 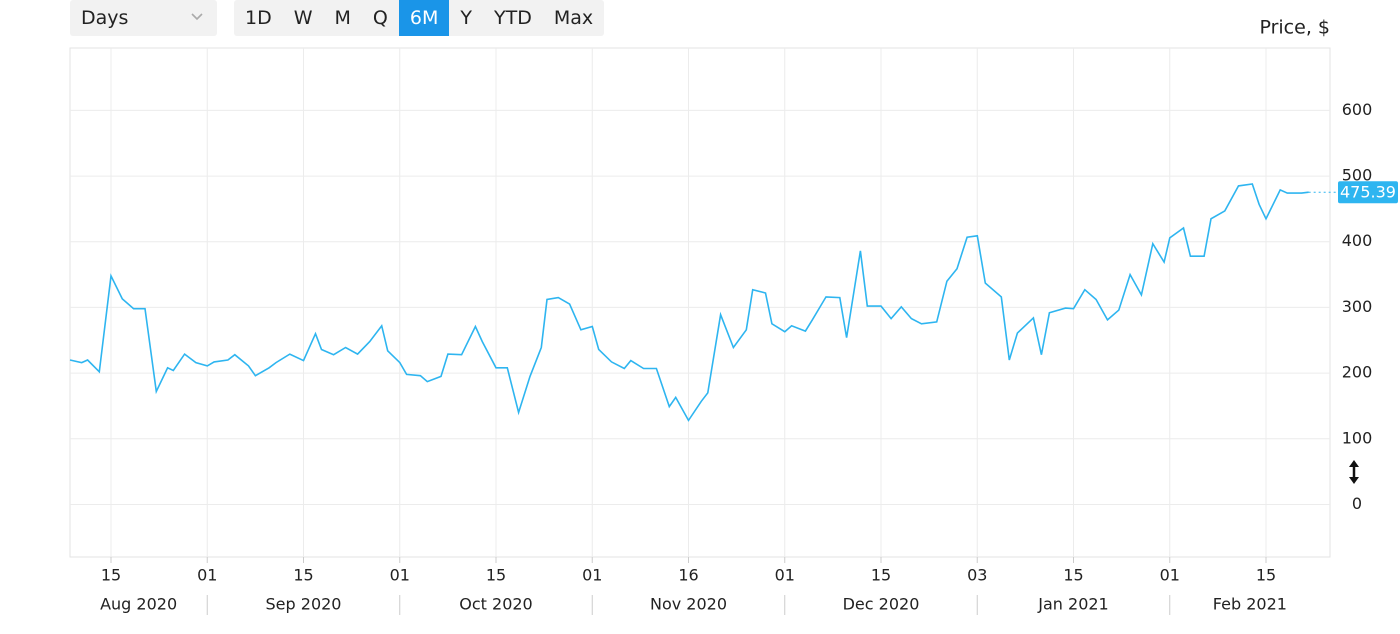 I want to click on month-label: Jan 2021, so click(x=1072, y=604).